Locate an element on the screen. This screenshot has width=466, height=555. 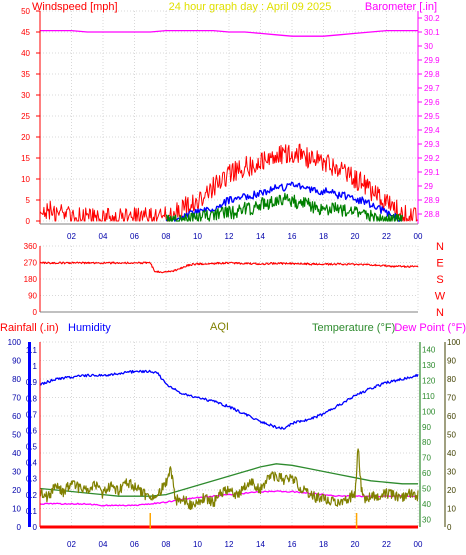
compass-label-0: N is located at coordinates (440, 313).